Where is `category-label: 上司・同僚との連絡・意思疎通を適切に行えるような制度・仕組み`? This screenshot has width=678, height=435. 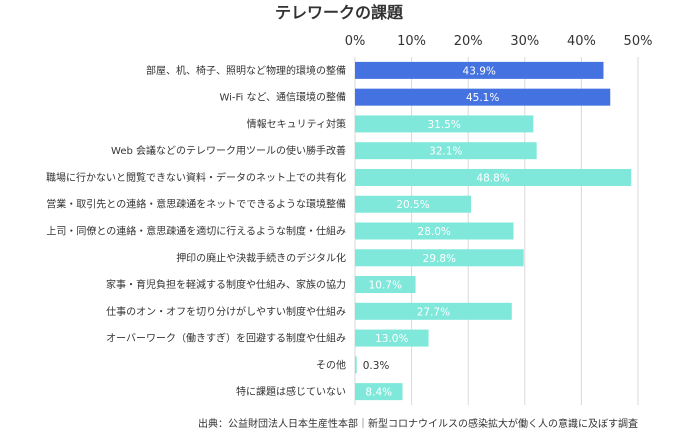
category-label: 上司・同僚との連絡・意思疎通を適切に行えるような制度・仕組み is located at coordinates (196, 231).